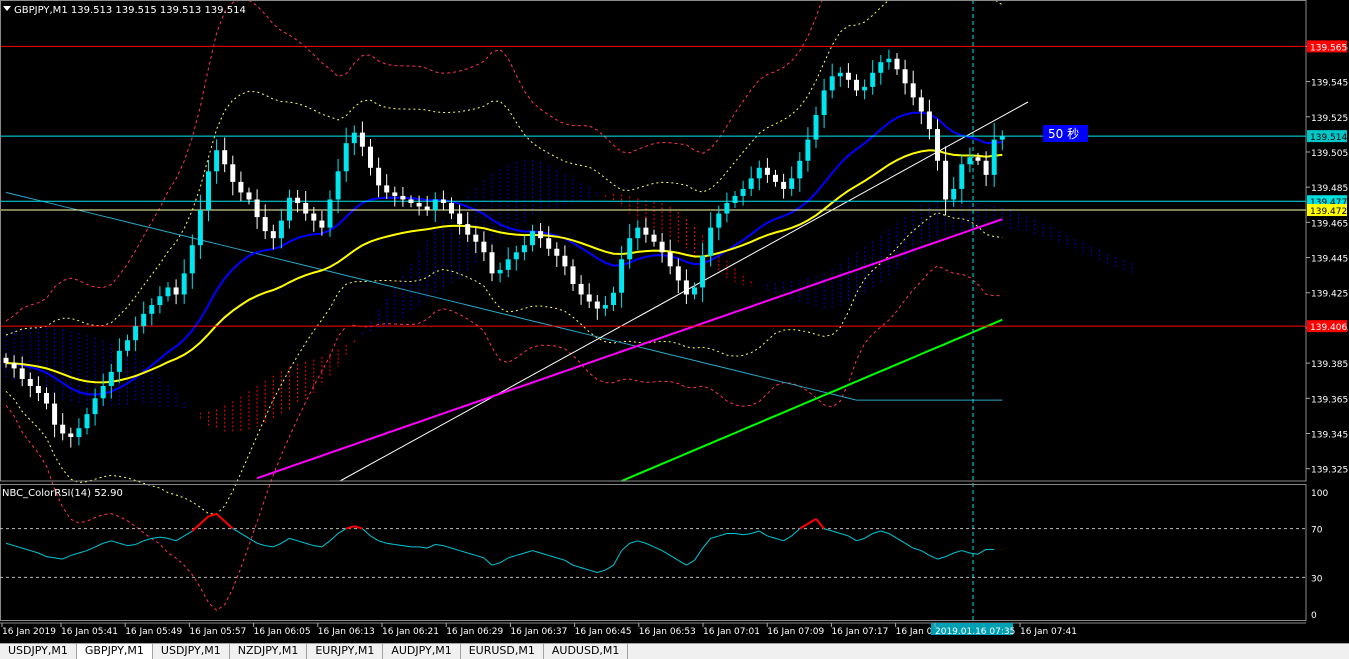 The image size is (1349, 659). I want to click on time-tick-label: 16 Jan 06:29, so click(474, 632).